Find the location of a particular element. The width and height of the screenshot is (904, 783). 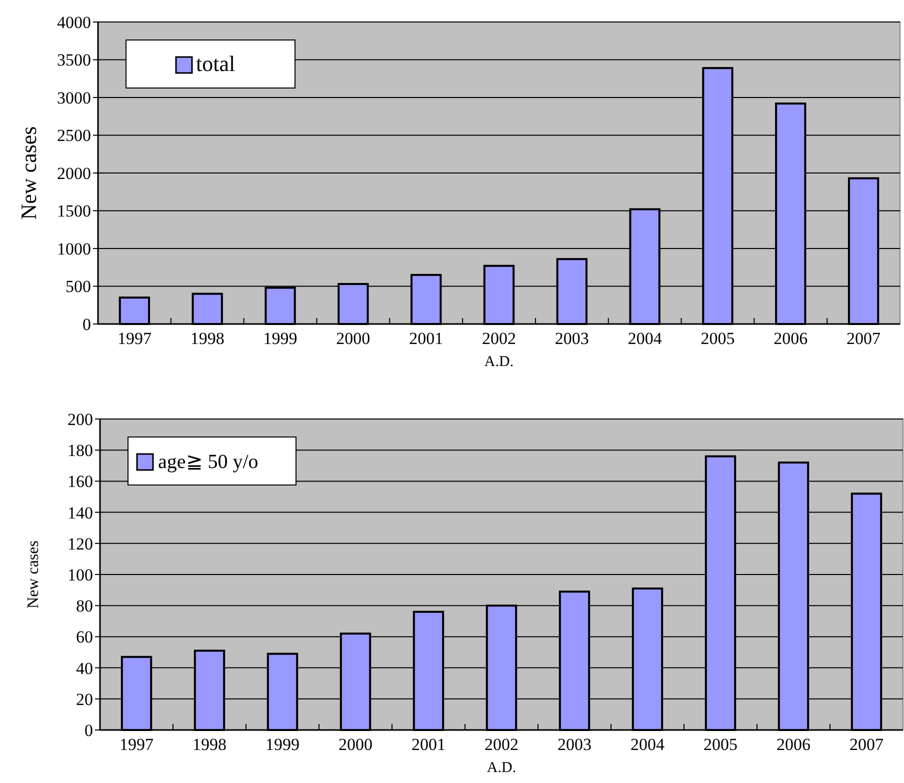

y-tick-label: 3500 is located at coordinates (74, 60).